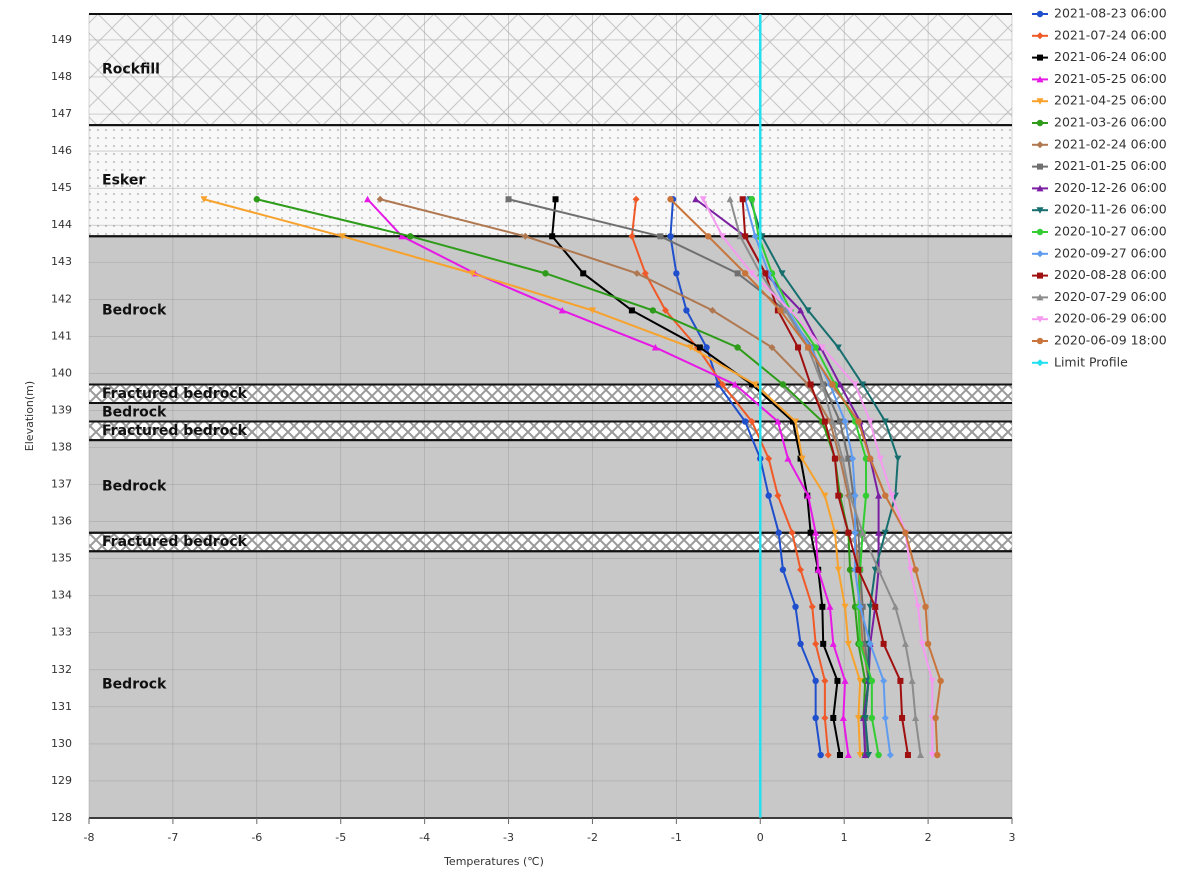  What do you see at coordinates (61, 187) in the screenshot?
I see `y-tick-label: 145` at bounding box center [61, 187].